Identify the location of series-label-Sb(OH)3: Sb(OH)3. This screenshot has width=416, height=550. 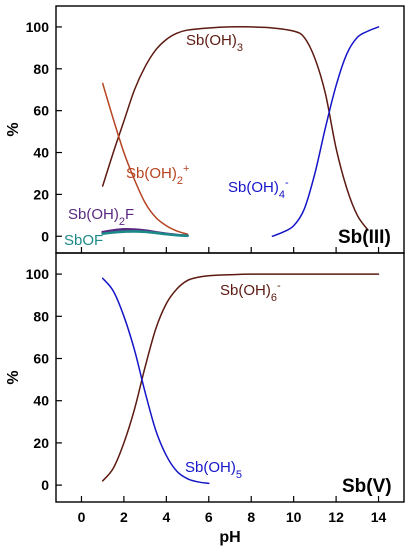
(214, 43).